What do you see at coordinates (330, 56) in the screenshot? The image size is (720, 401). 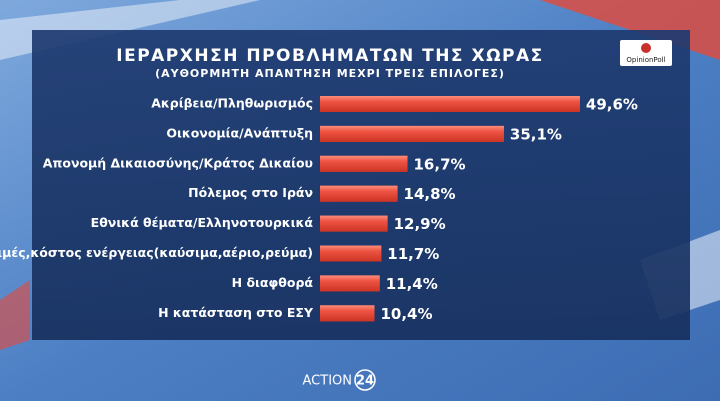 I see `title: ΙΕΡΑΡΧΗΣΗ ΠΡΟΒΛΗΜΑΤΩΝ ΤΗΣ ΧΩΡΑΣ` at bounding box center [330, 56].